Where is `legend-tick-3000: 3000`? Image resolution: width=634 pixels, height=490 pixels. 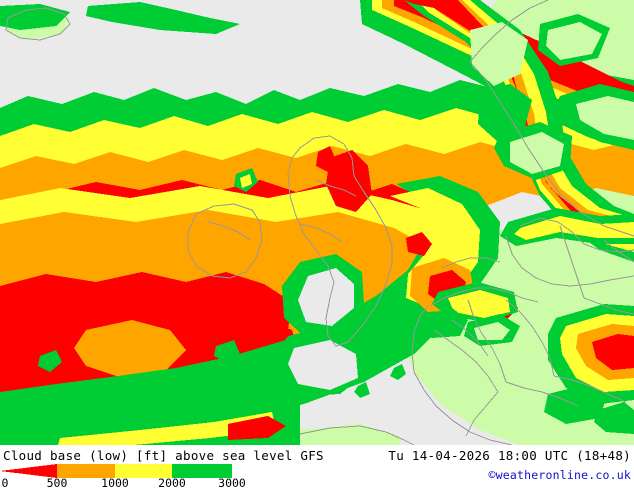 legend-tick-3000: 3000 is located at coordinates (232, 483).